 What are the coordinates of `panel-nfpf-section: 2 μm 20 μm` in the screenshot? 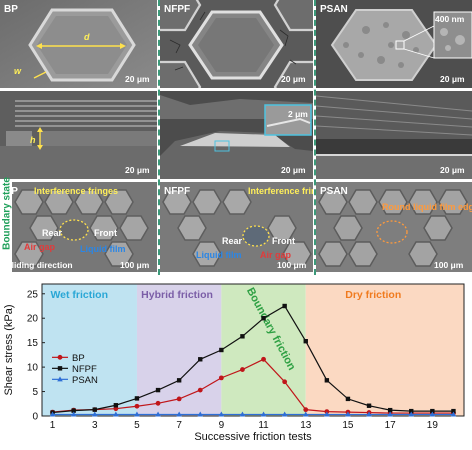 It's located at (236, 135).